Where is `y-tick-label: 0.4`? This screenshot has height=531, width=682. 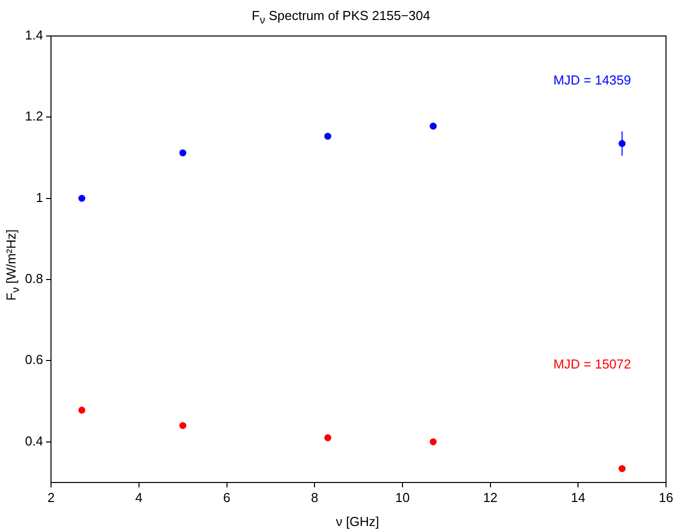 y-tick-label: 0.4 is located at coordinates (34, 440).